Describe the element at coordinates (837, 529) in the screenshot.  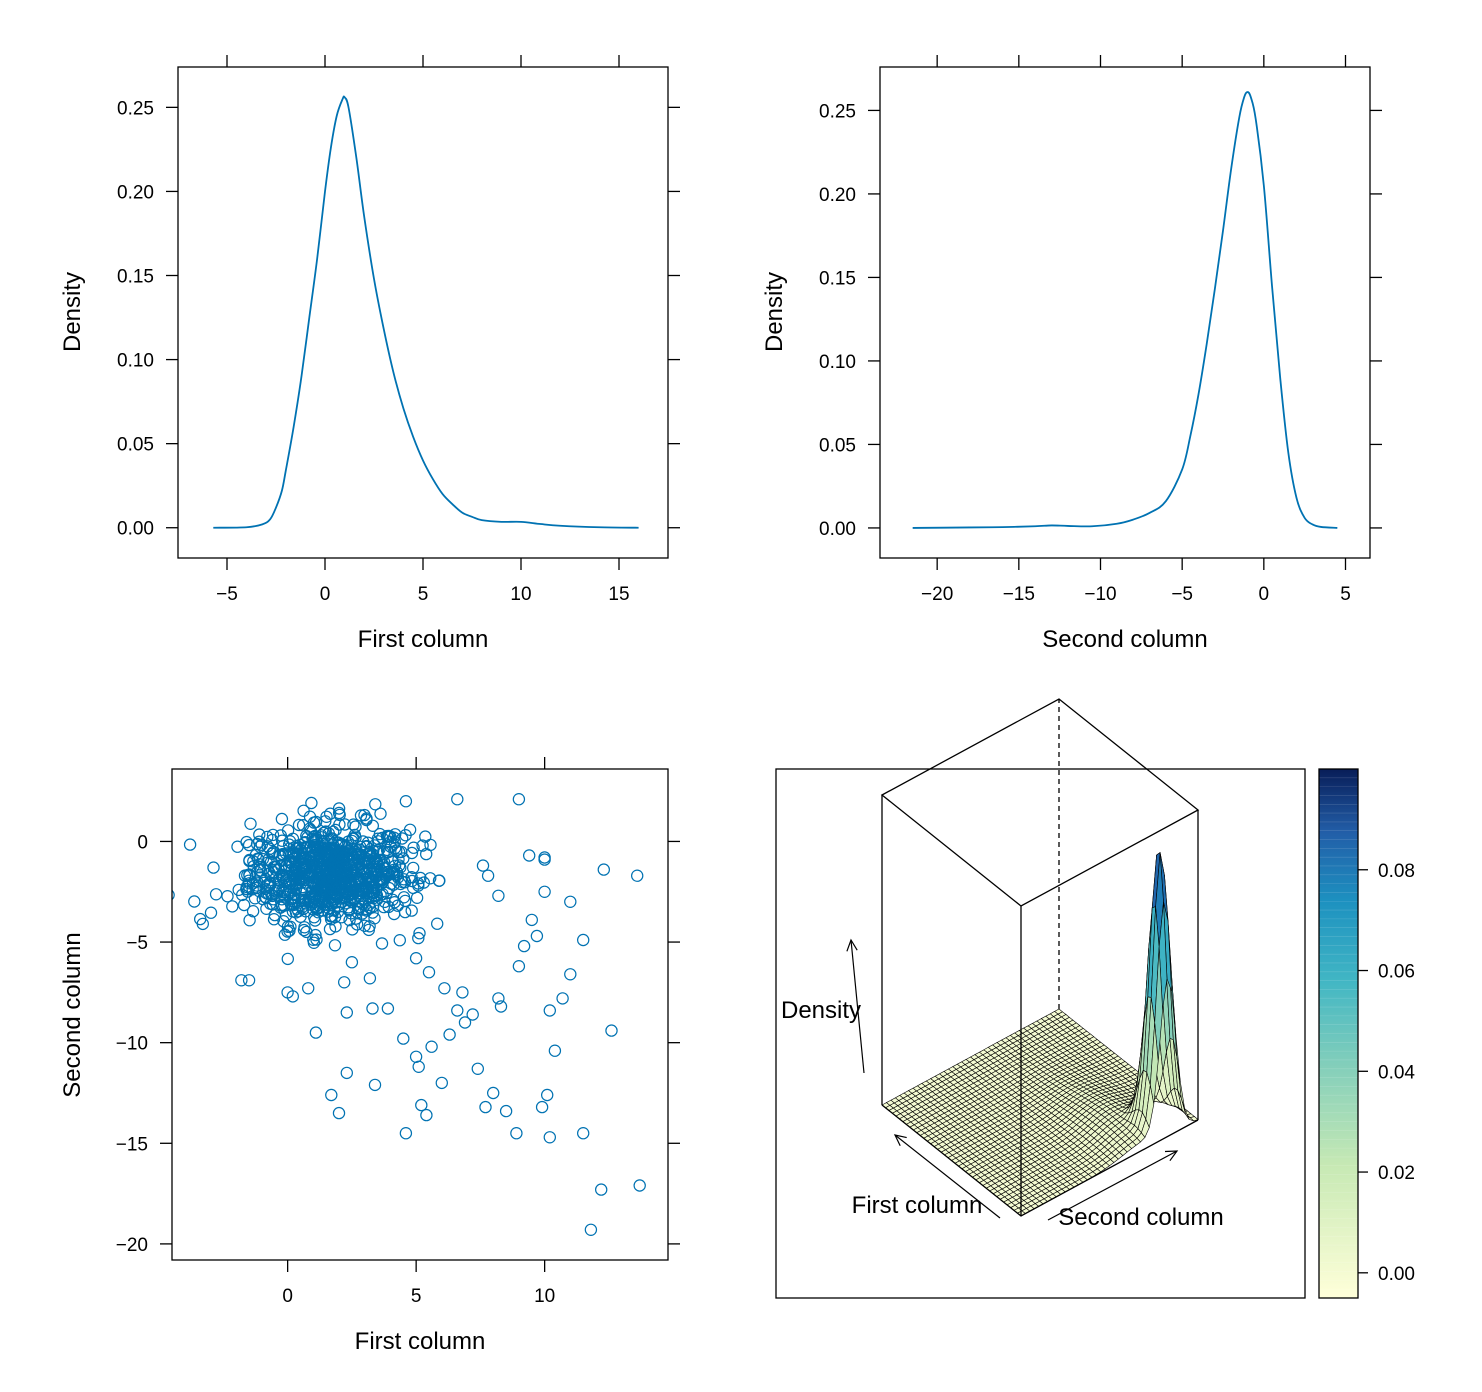
I see `p2-ytick-label: 0.00` at that location.